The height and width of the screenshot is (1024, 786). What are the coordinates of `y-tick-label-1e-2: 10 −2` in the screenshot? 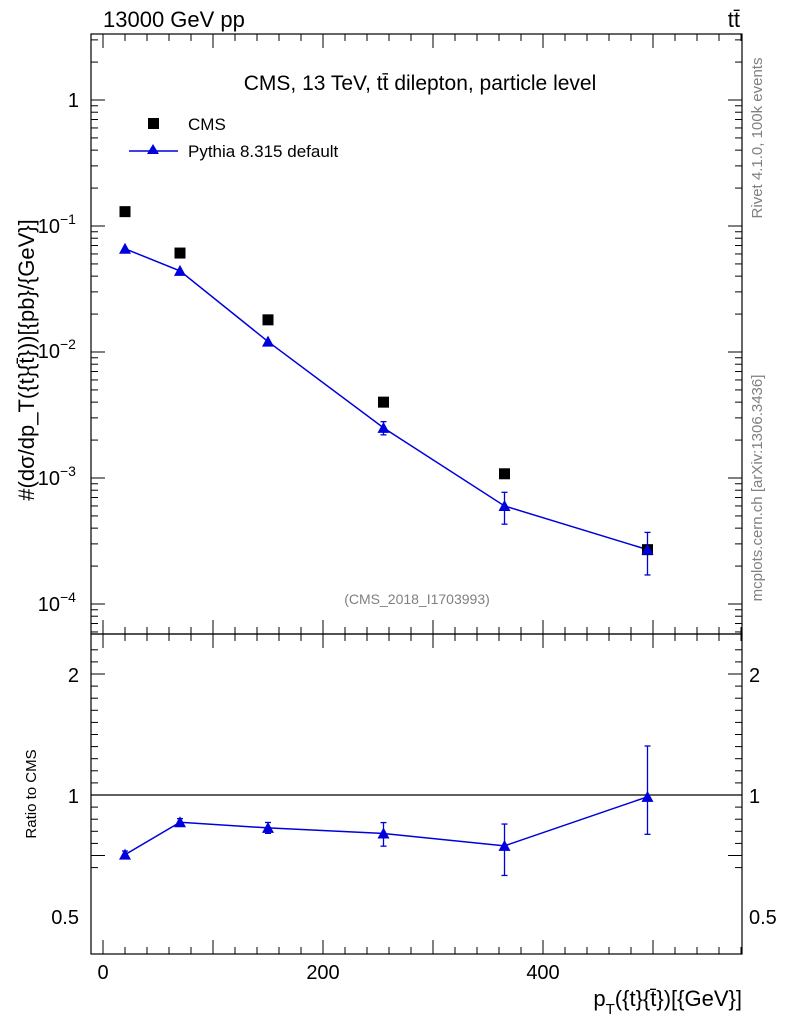 It's located at (57, 349).